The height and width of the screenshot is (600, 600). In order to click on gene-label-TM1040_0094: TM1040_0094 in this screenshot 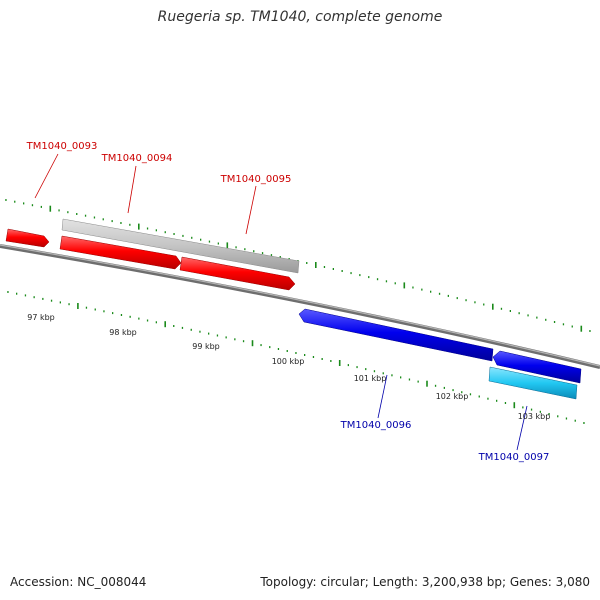, I will do `click(137, 158)`.